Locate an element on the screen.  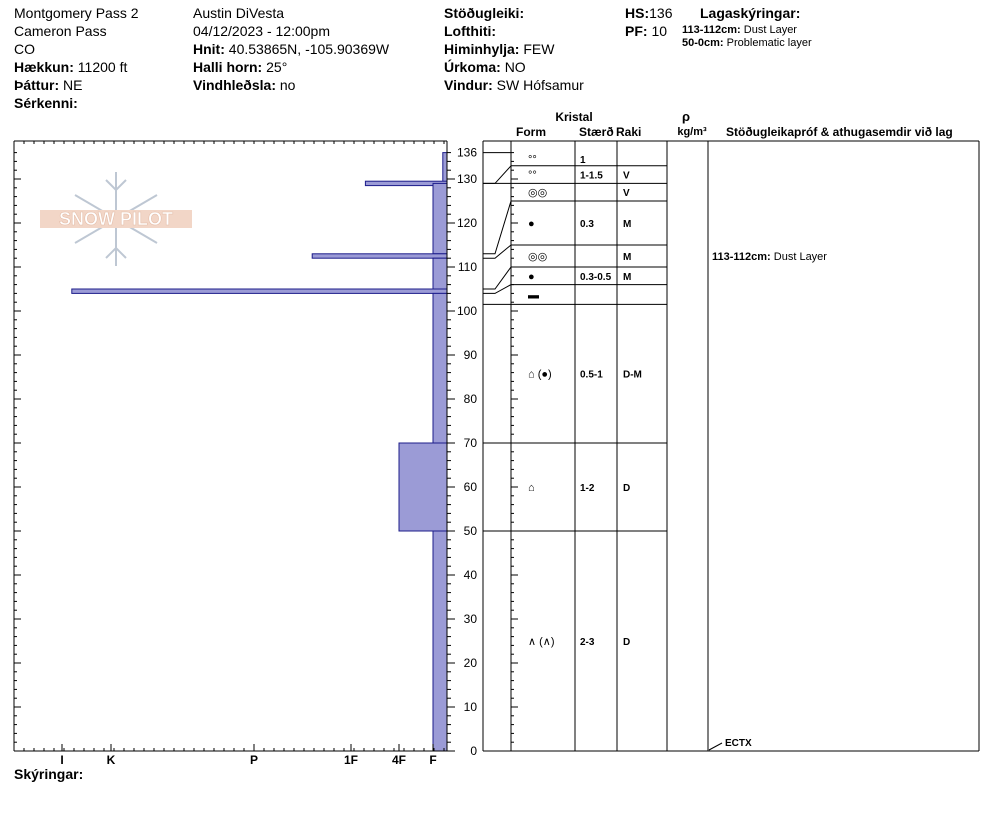
comment-range: 113-112cm: is located at coordinates (741, 257).